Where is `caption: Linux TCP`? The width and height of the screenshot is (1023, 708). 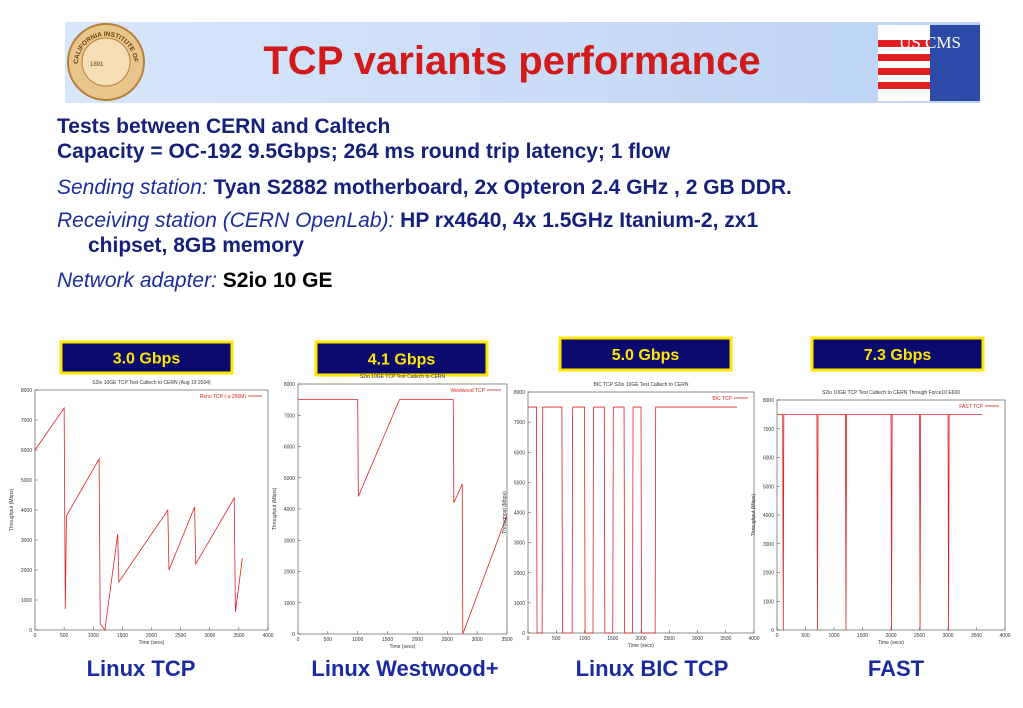
caption: Linux TCP is located at coordinates (141, 668).